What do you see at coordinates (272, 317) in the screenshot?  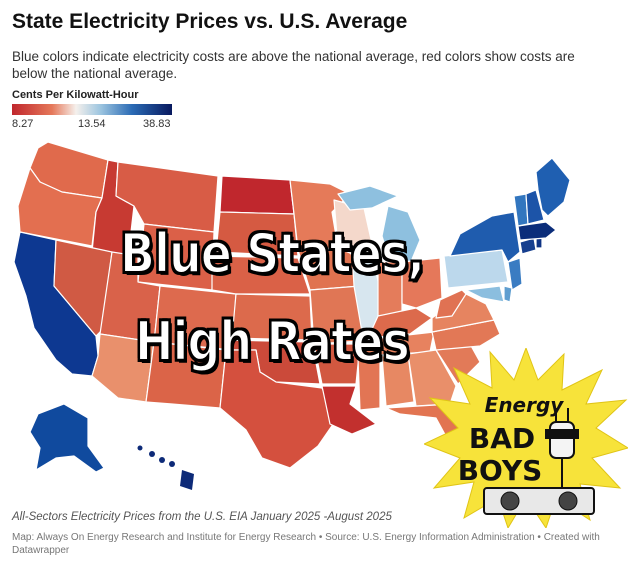 I see `state-kansas` at bounding box center [272, 317].